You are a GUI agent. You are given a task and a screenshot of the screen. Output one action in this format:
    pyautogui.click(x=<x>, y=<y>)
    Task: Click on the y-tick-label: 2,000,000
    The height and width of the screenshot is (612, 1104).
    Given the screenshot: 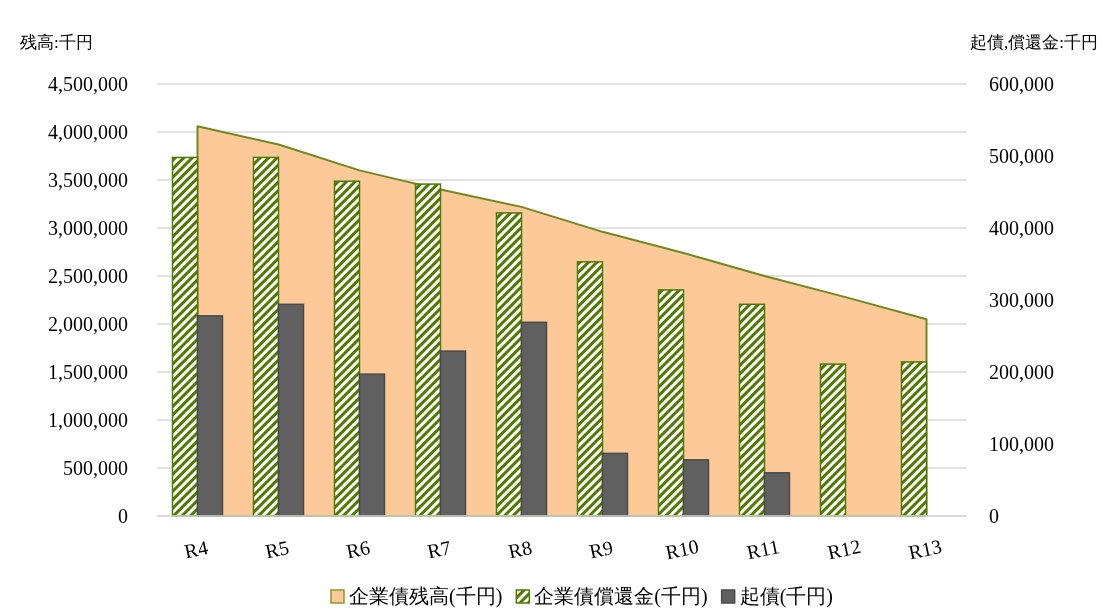 What is the action you would take?
    pyautogui.click(x=88, y=324)
    